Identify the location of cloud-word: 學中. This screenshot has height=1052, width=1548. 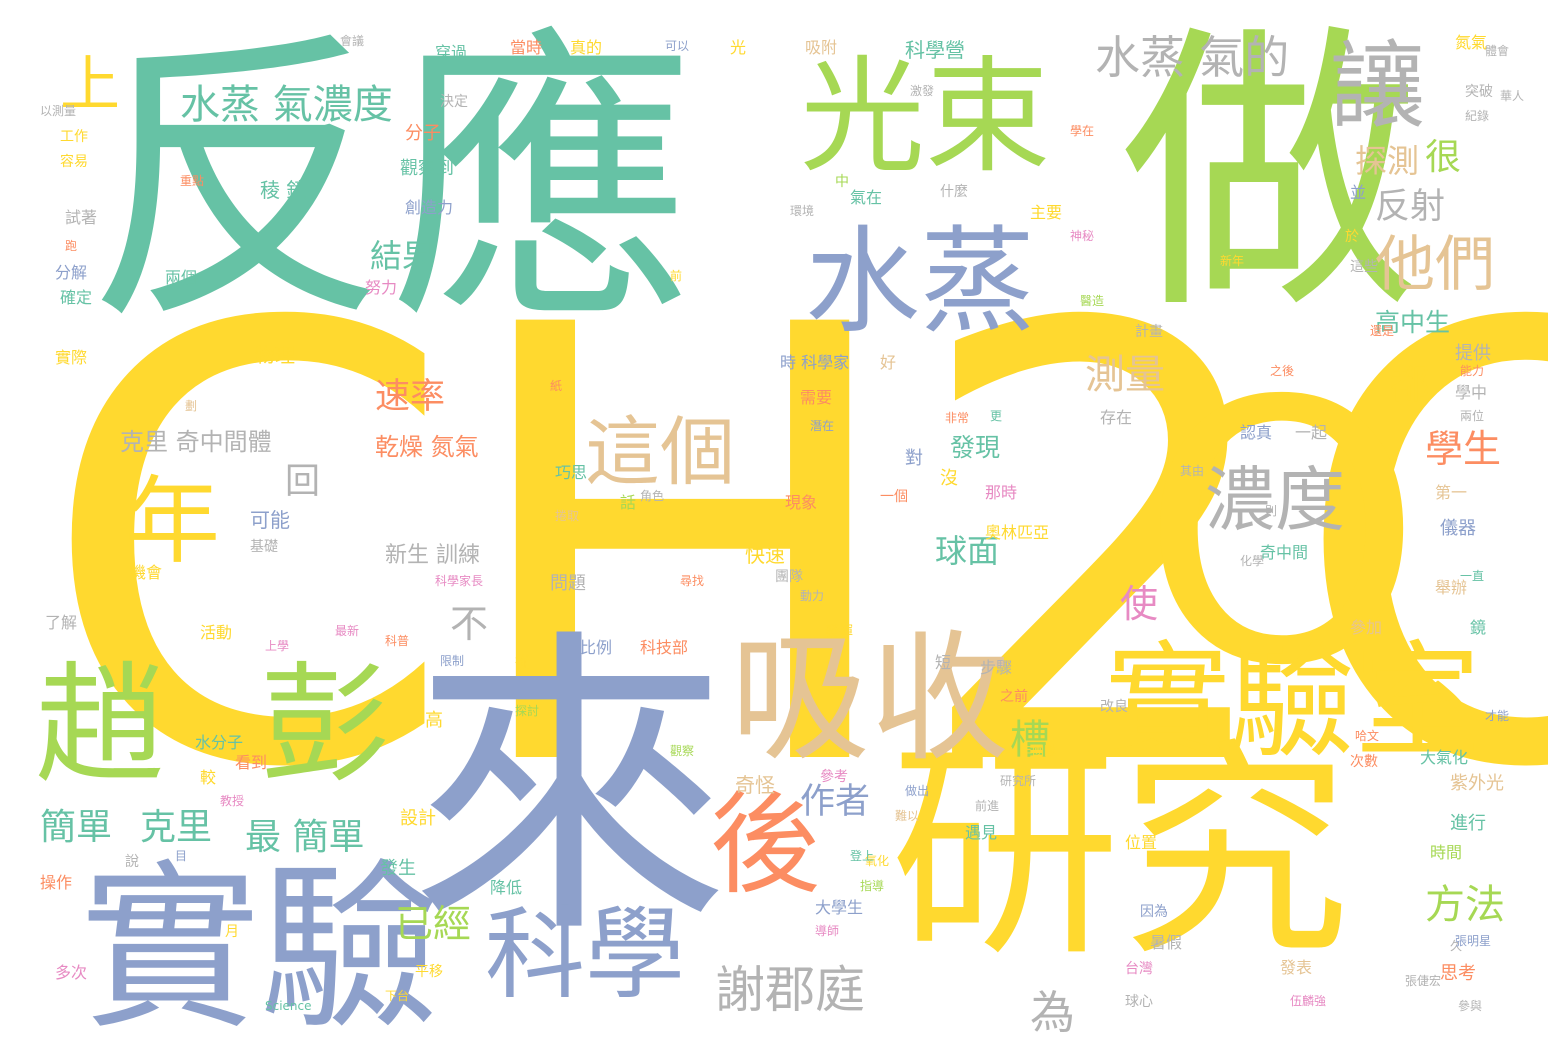
(1471, 392).